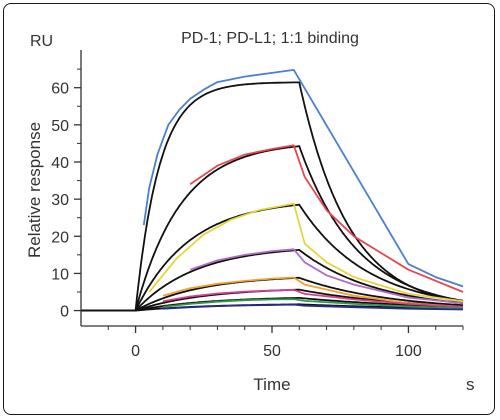 The width and height of the screenshot is (500, 420). I want to click on y-axis-label: Relative response, so click(34, 190).